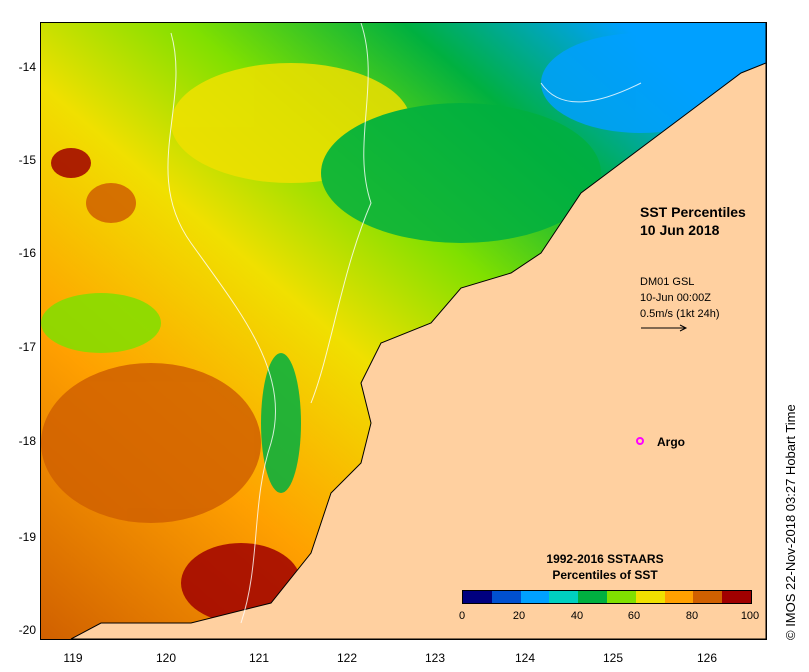  I want to click on argo-label: Argo, so click(671, 442).